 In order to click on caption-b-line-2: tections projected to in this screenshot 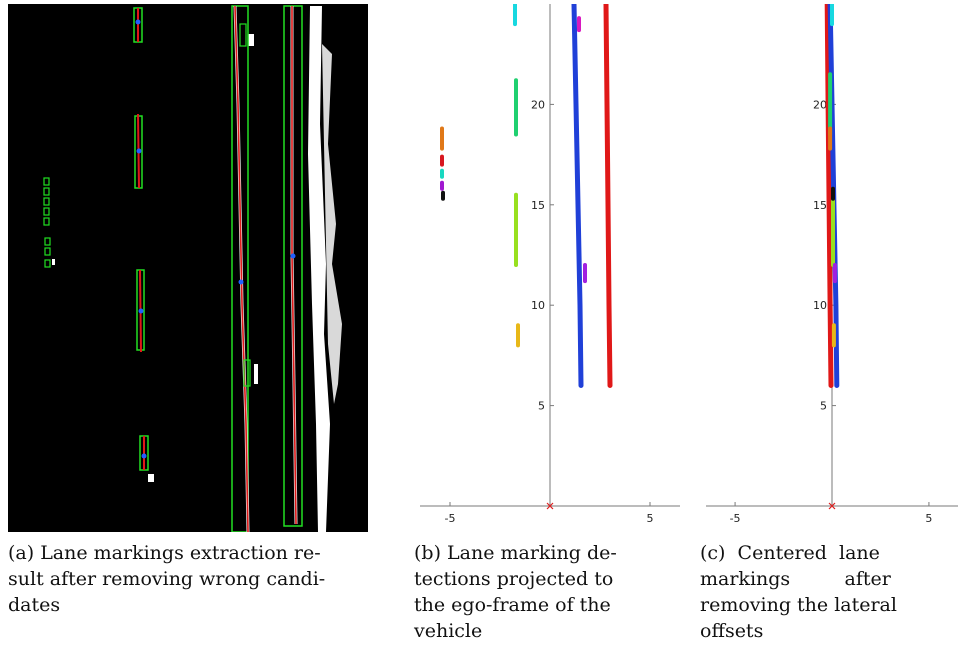, I will do `click(514, 579)`.